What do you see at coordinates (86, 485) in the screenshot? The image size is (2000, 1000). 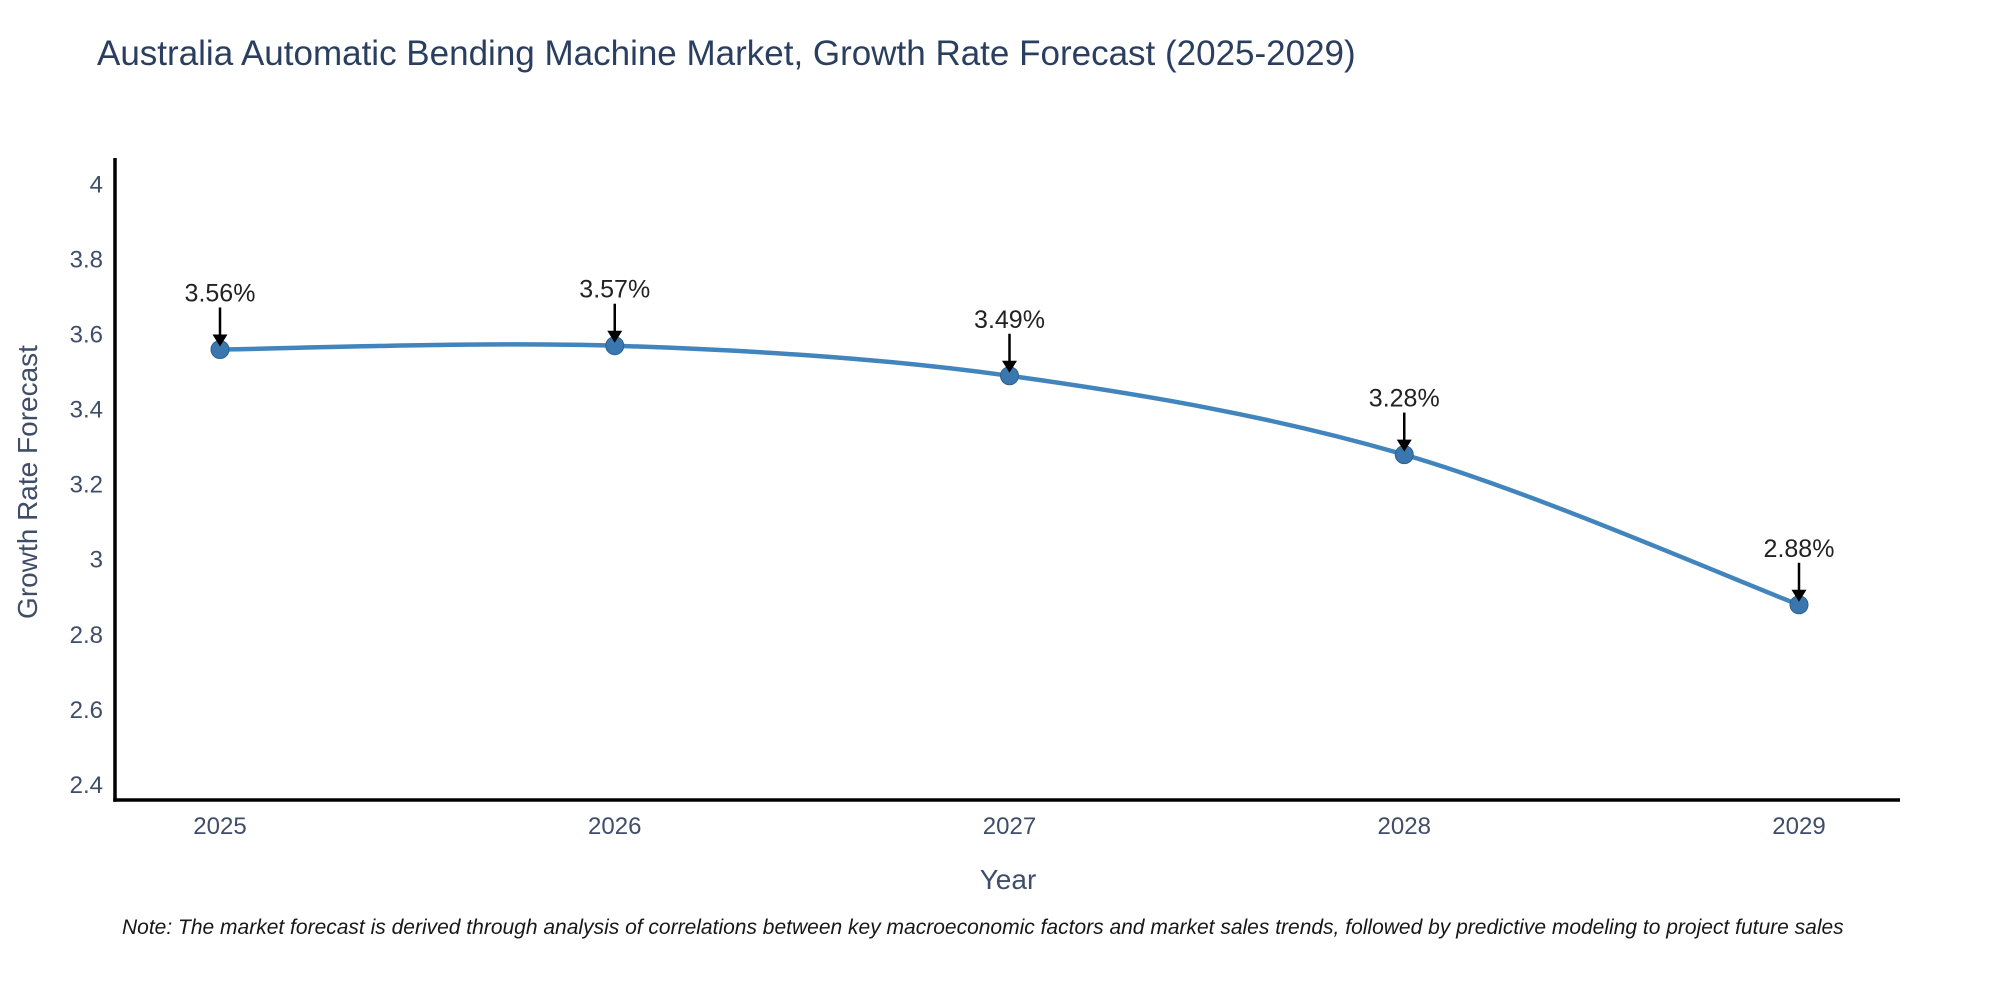 I see `y-tick-label: 3.2` at bounding box center [86, 485].